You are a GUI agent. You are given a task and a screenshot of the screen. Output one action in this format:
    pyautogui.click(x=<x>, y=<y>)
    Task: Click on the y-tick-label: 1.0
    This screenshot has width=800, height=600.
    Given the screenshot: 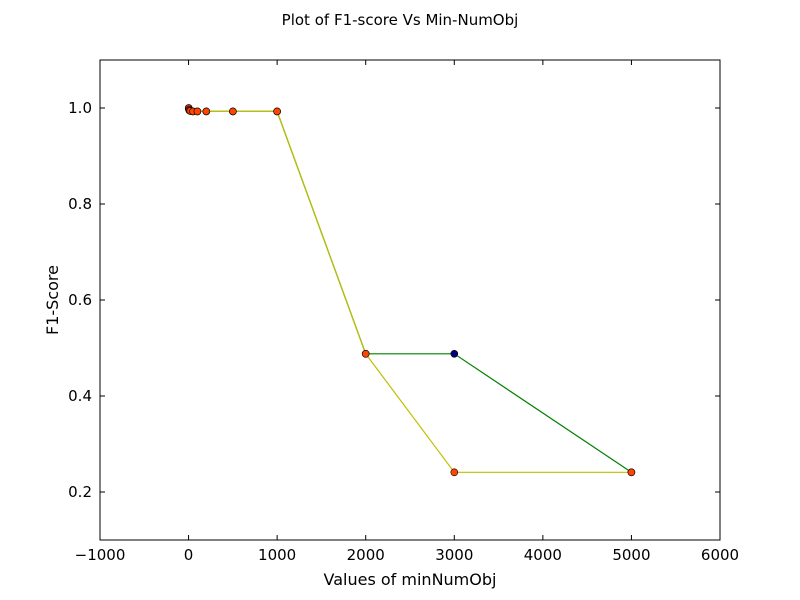 What is the action you would take?
    pyautogui.click(x=80, y=108)
    